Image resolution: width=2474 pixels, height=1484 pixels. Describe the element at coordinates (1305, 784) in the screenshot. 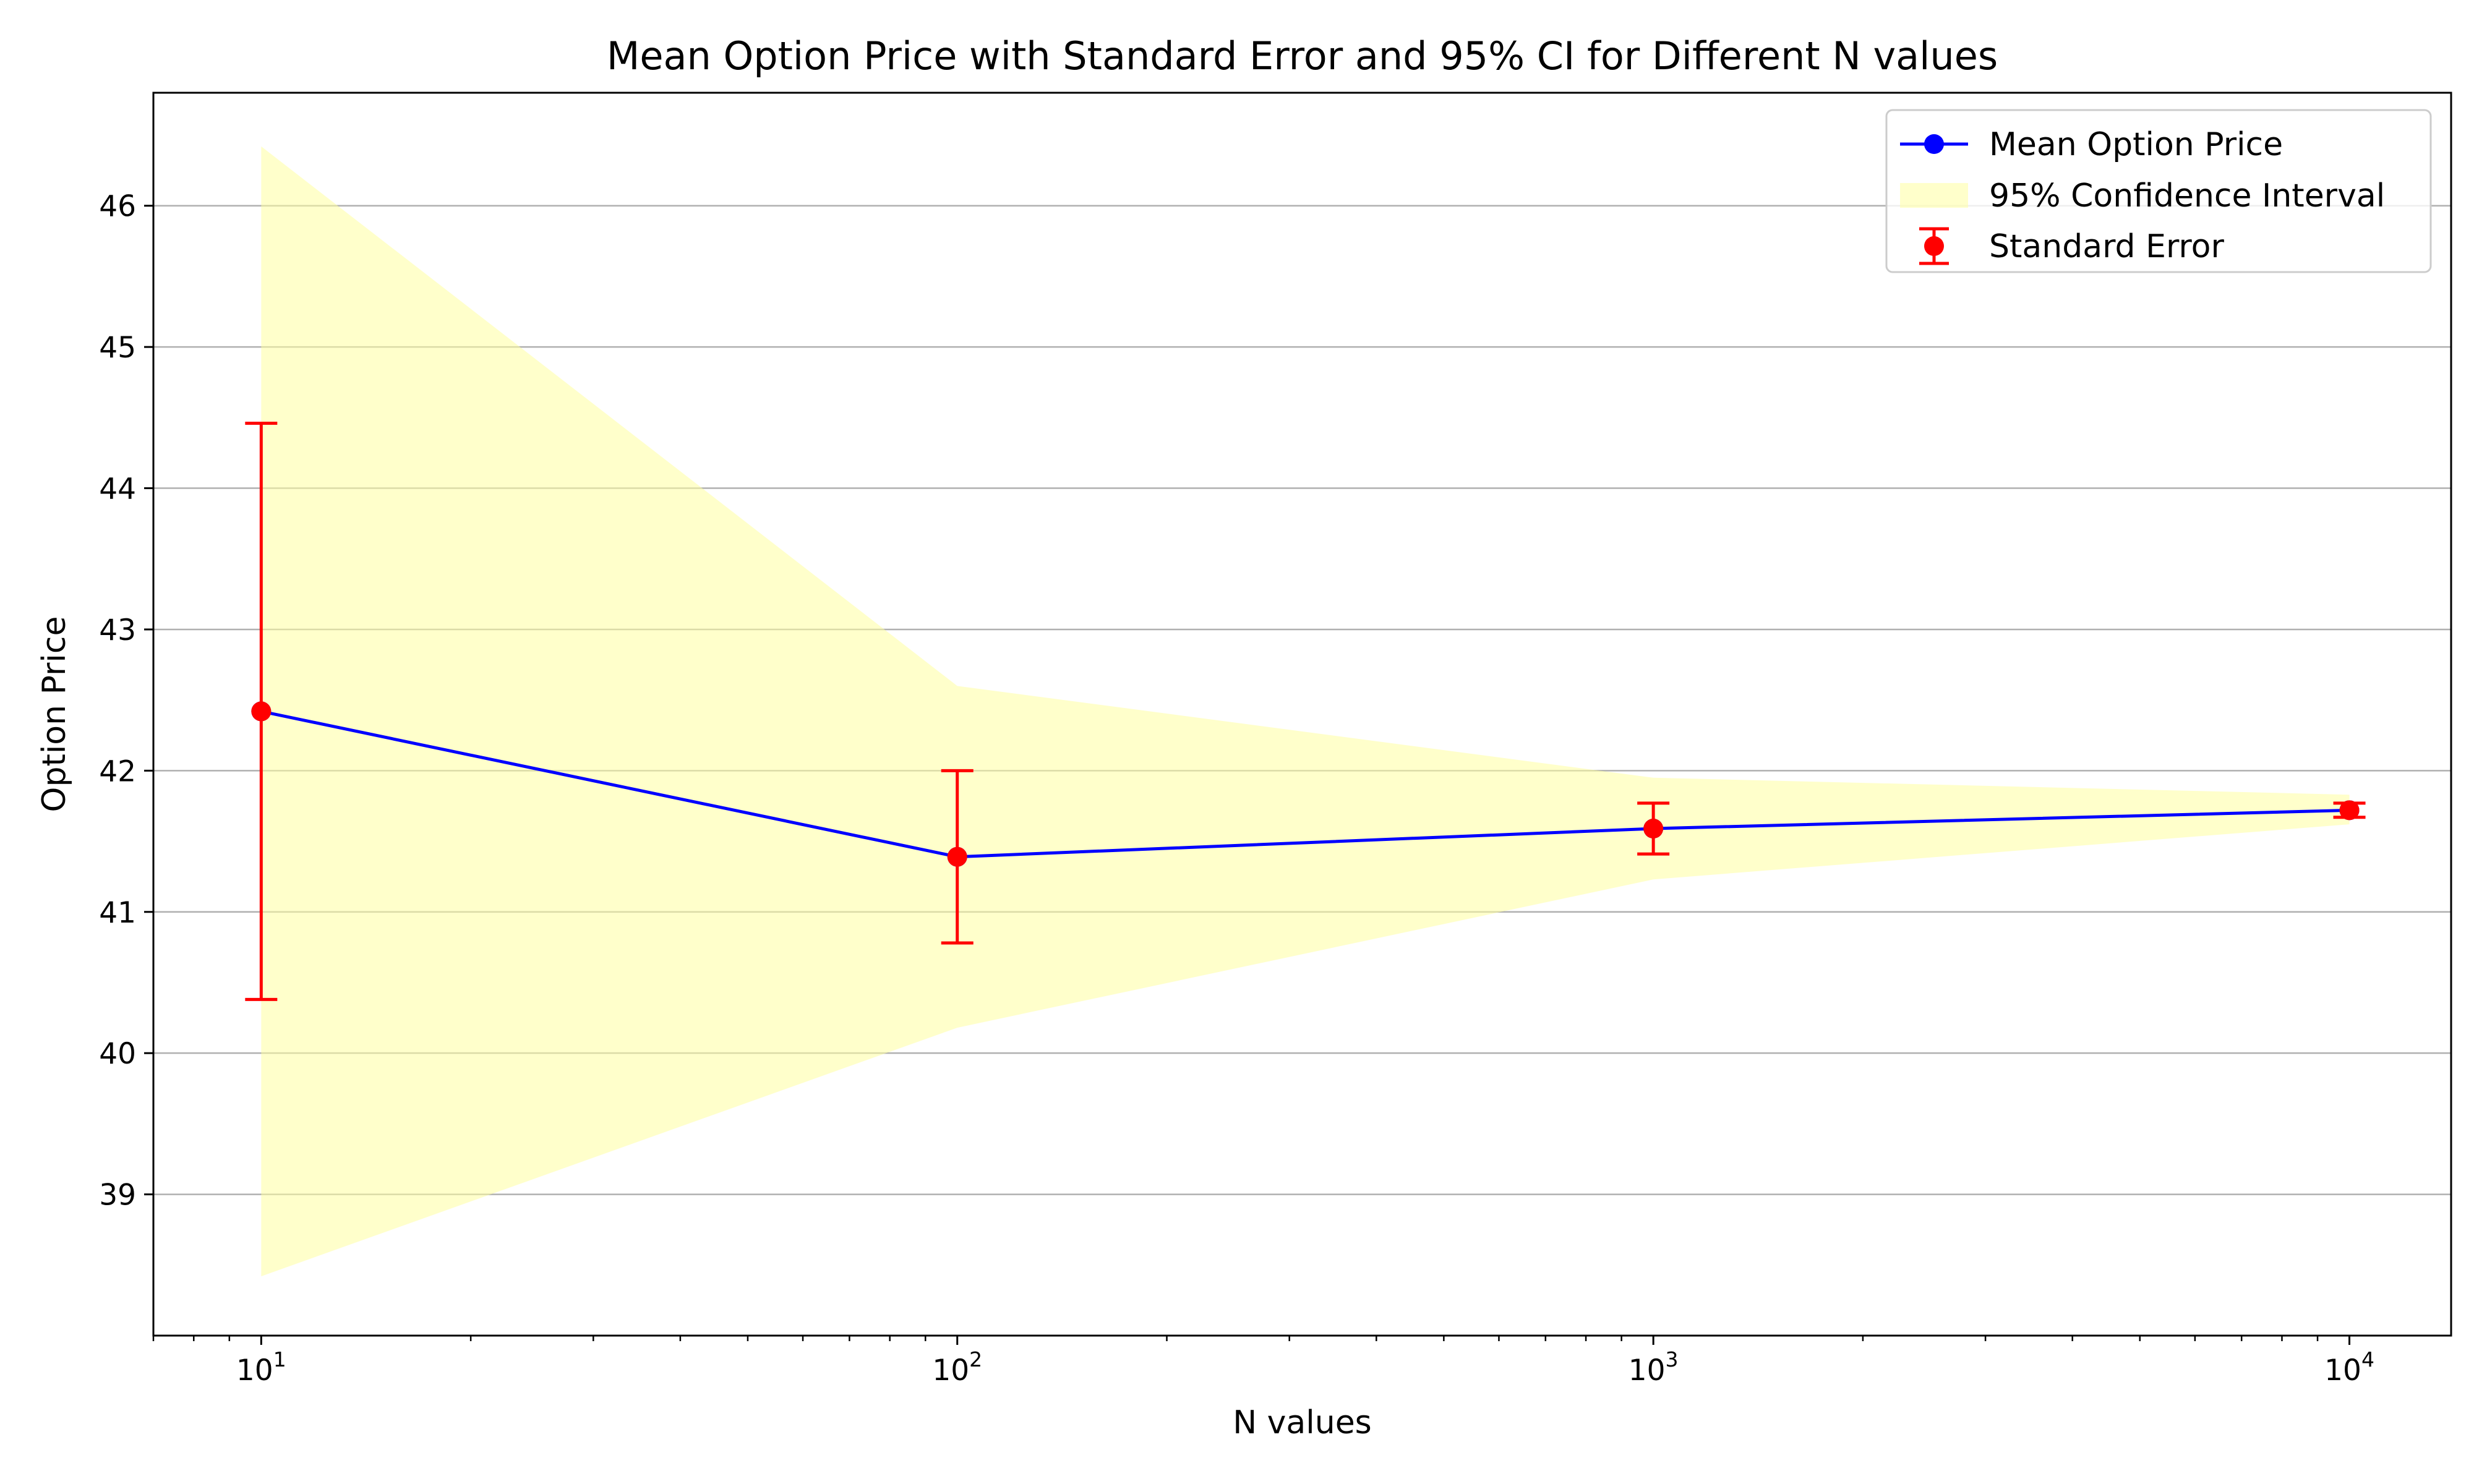

I see `mean-option-price-line` at that location.